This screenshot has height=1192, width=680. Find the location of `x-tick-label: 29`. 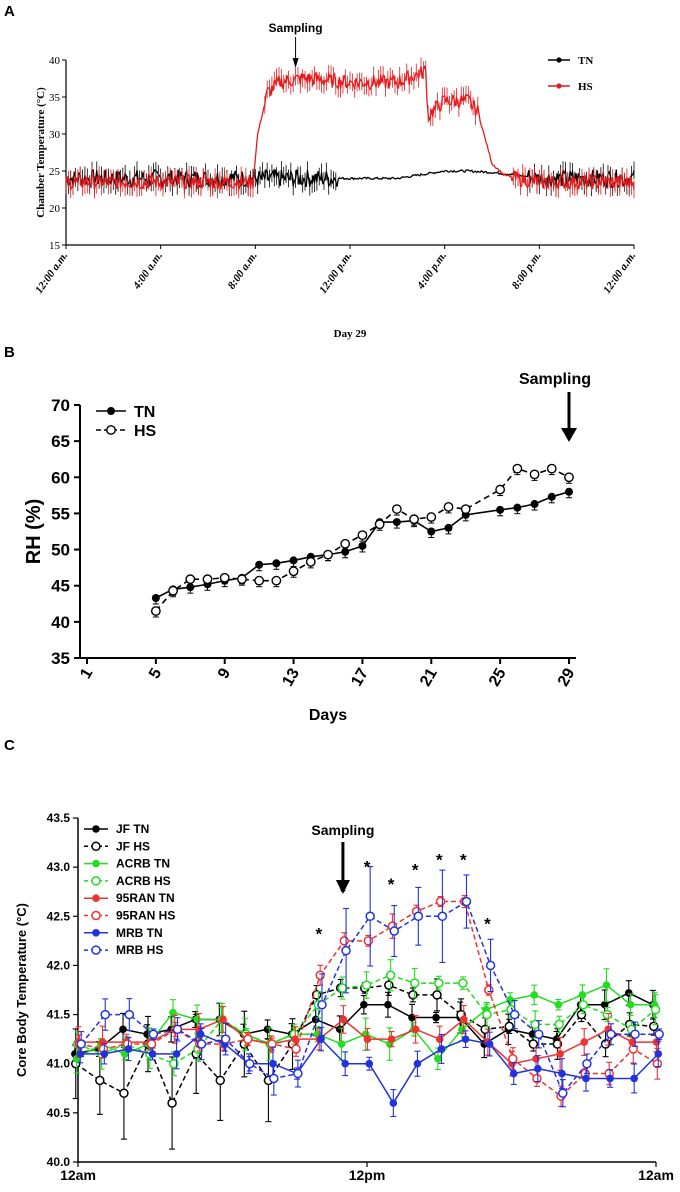

x-tick-label: 29 is located at coordinates (567, 677).